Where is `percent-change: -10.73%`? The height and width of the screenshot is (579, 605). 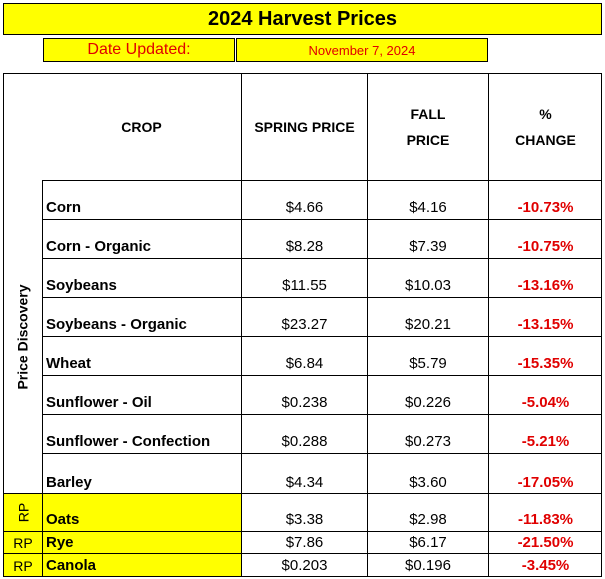
percent-change: -10.73% is located at coordinates (545, 207).